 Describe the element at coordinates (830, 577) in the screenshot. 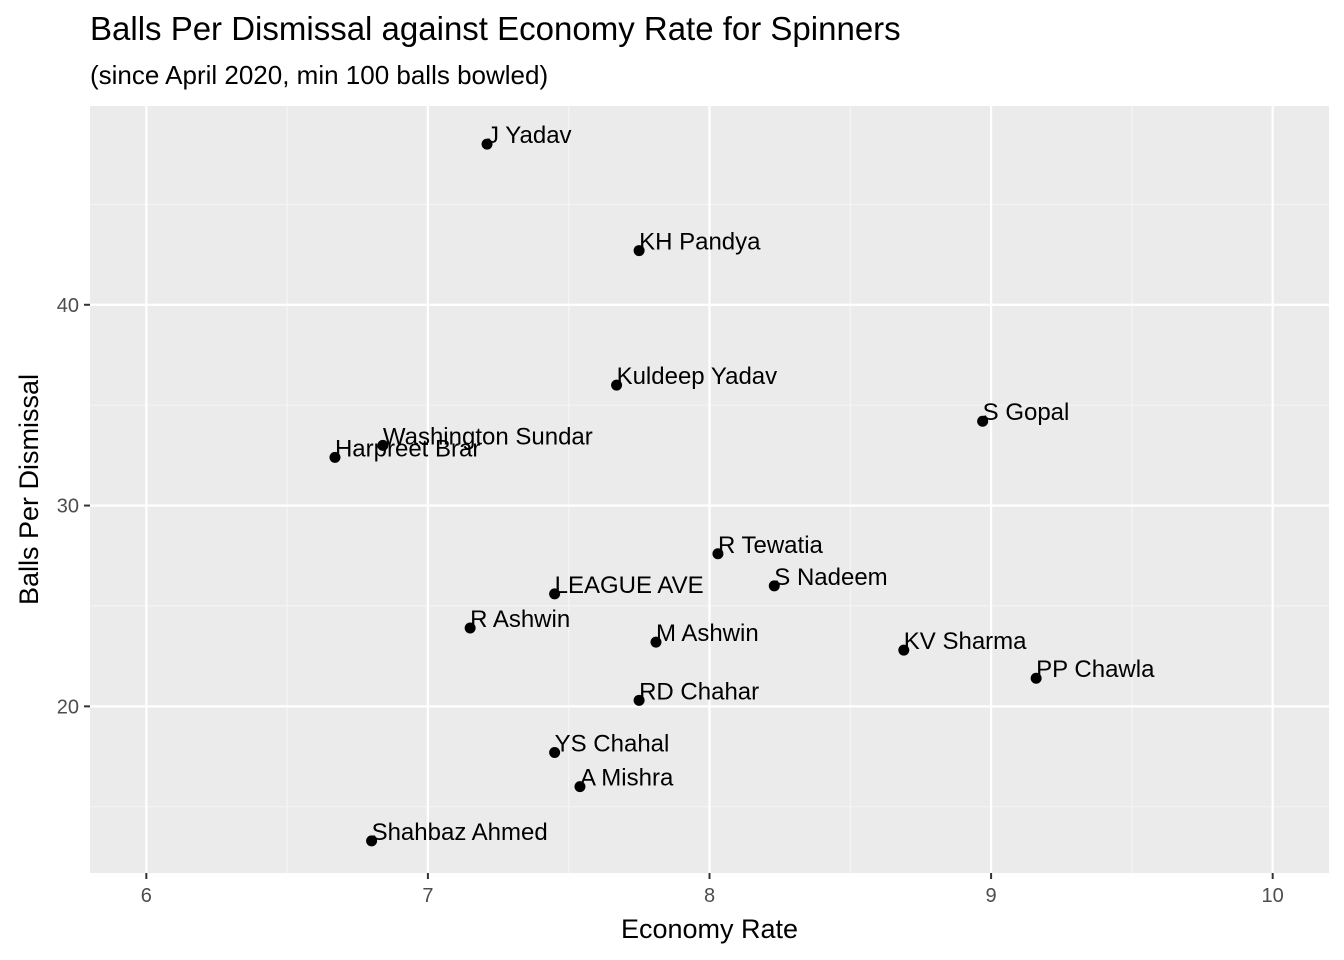

I see `point-label: S Nadeem` at that location.